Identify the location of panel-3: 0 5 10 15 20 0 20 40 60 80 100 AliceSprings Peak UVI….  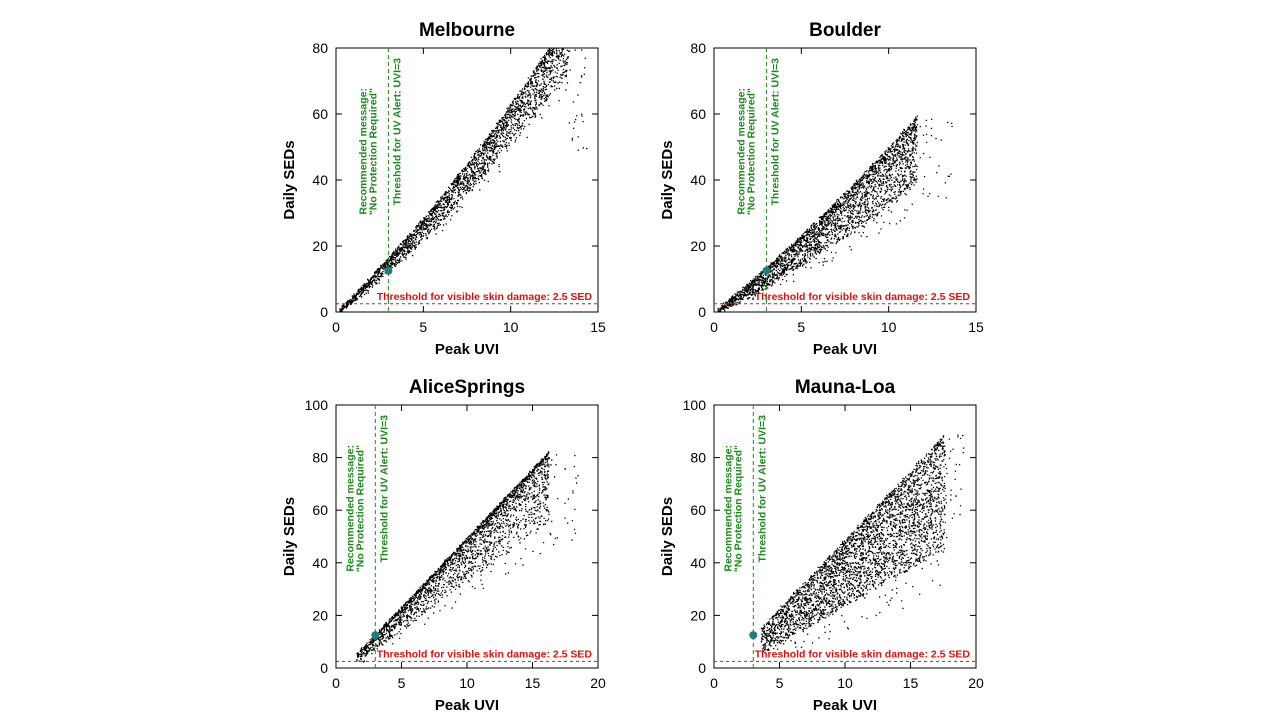
(443, 545).